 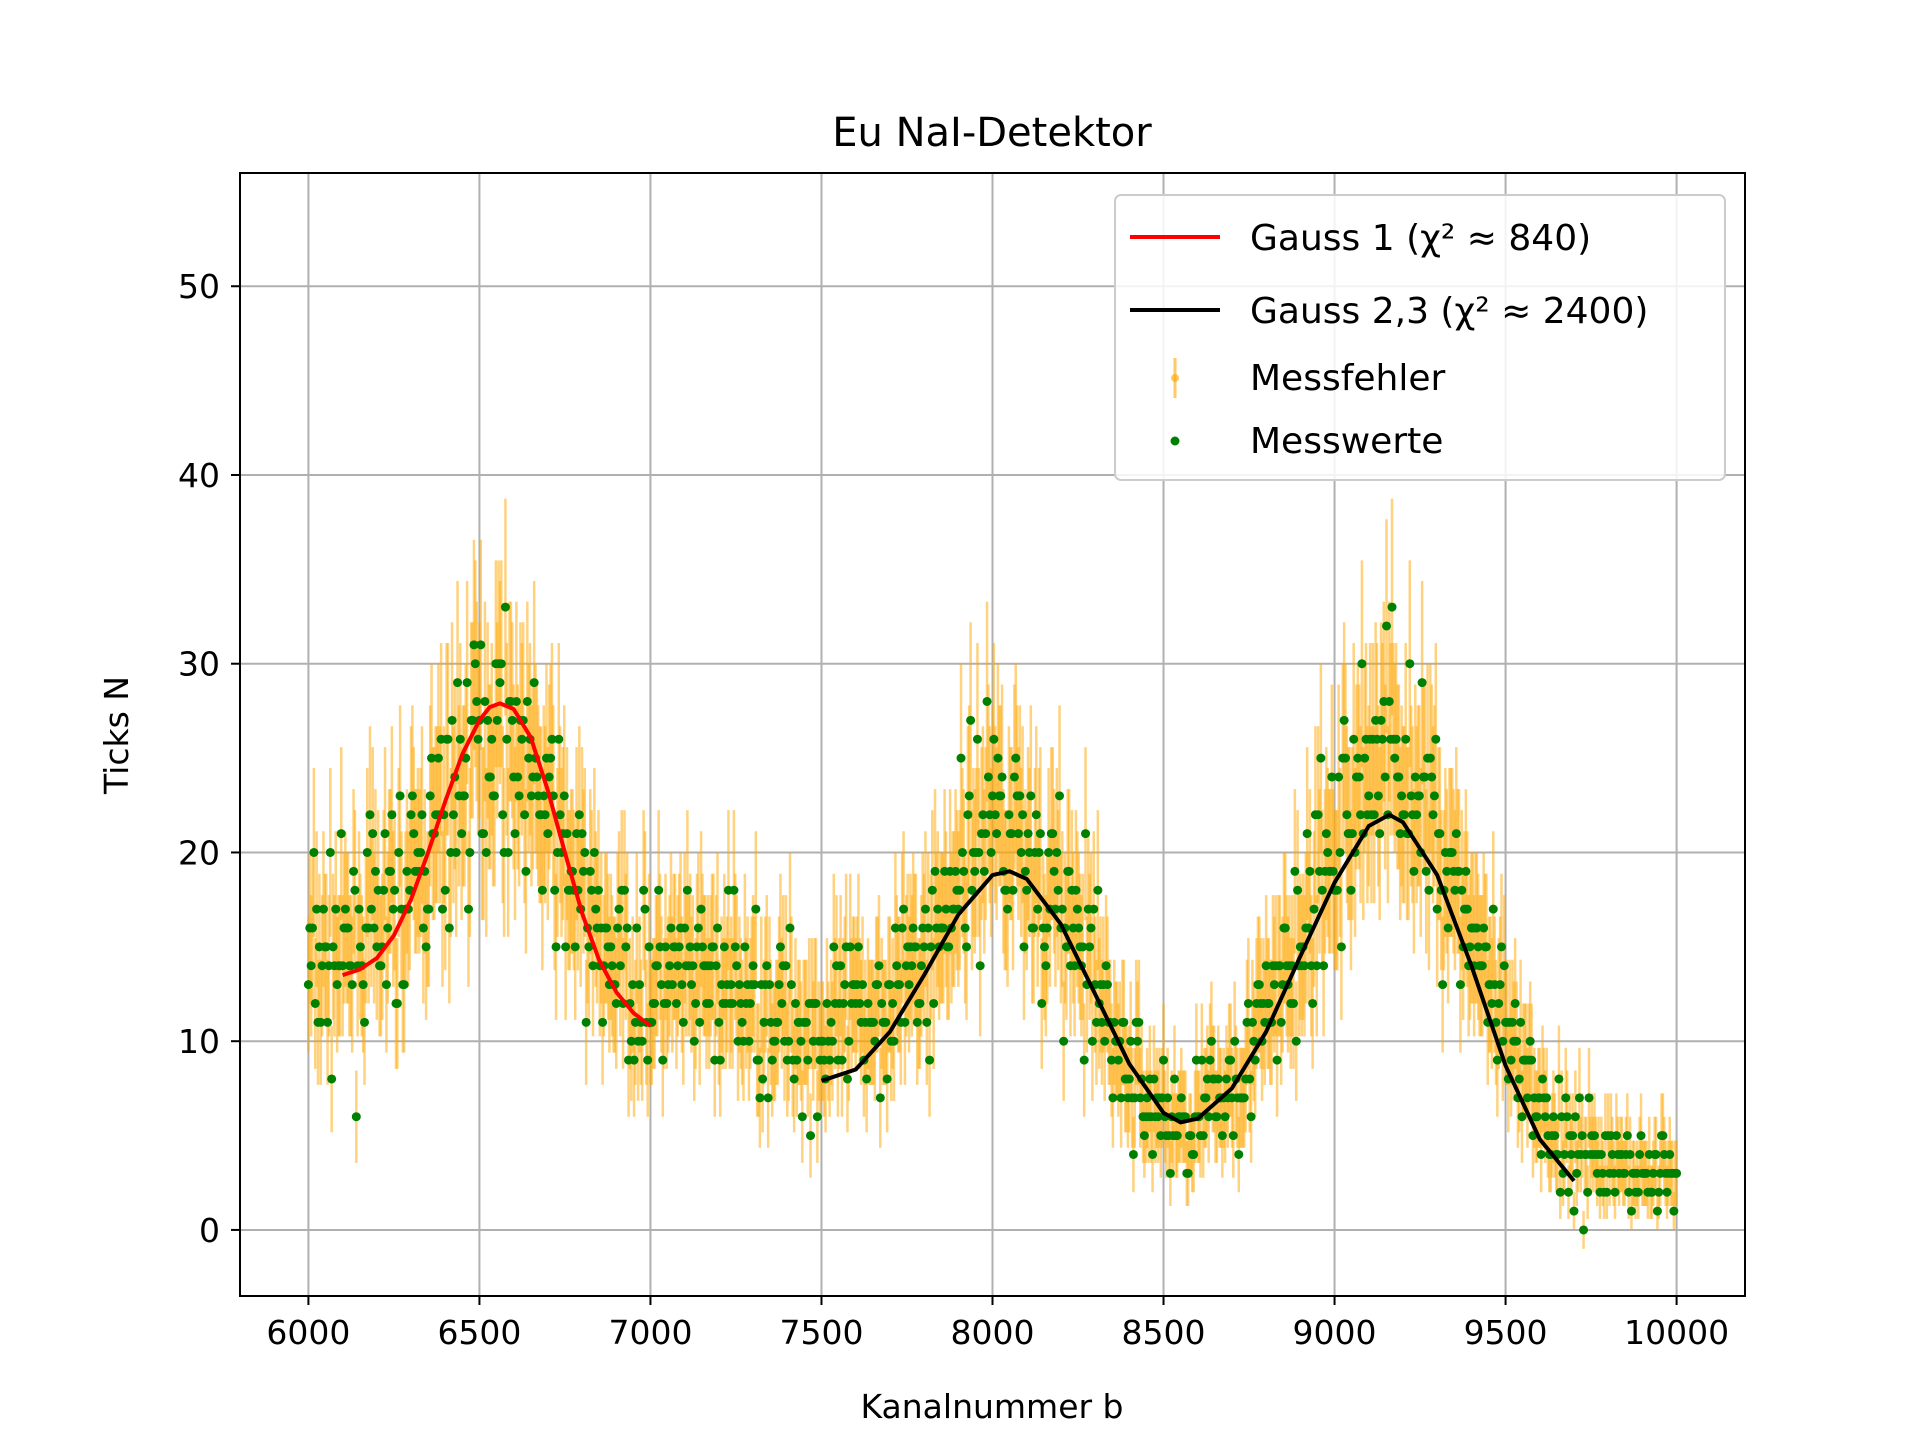 I want to click on y-tick-label: 30, so click(x=199, y=664).